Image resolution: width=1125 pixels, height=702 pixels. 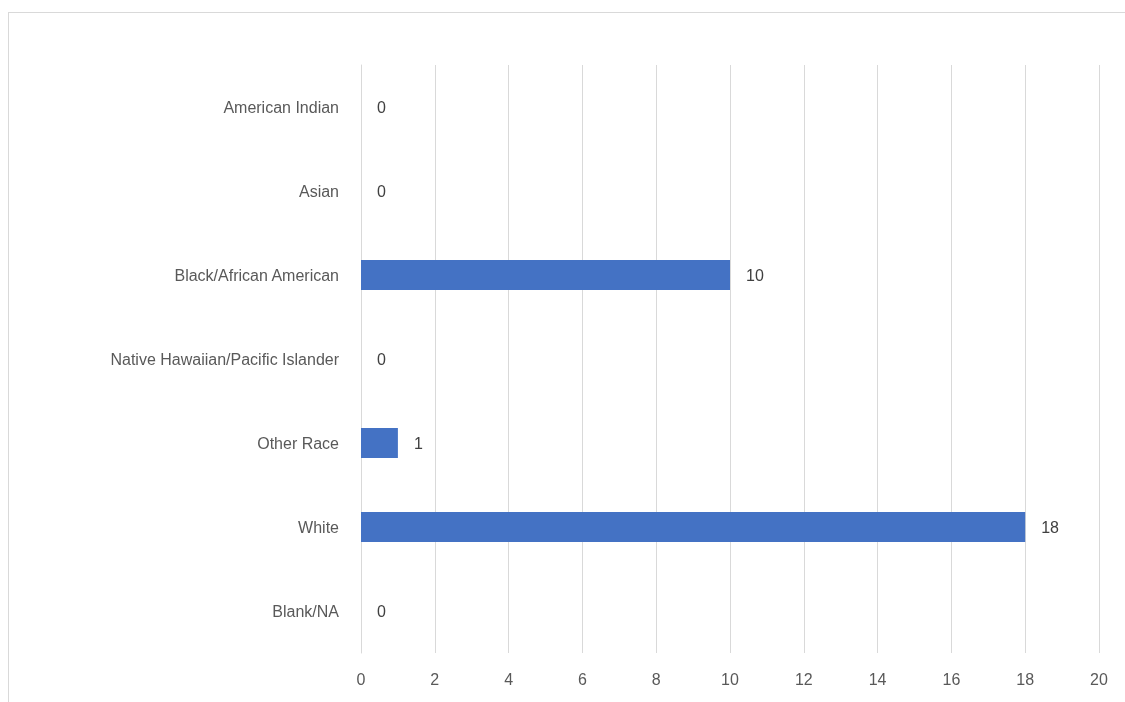 I want to click on x-tick-label: 4, so click(x=509, y=679).